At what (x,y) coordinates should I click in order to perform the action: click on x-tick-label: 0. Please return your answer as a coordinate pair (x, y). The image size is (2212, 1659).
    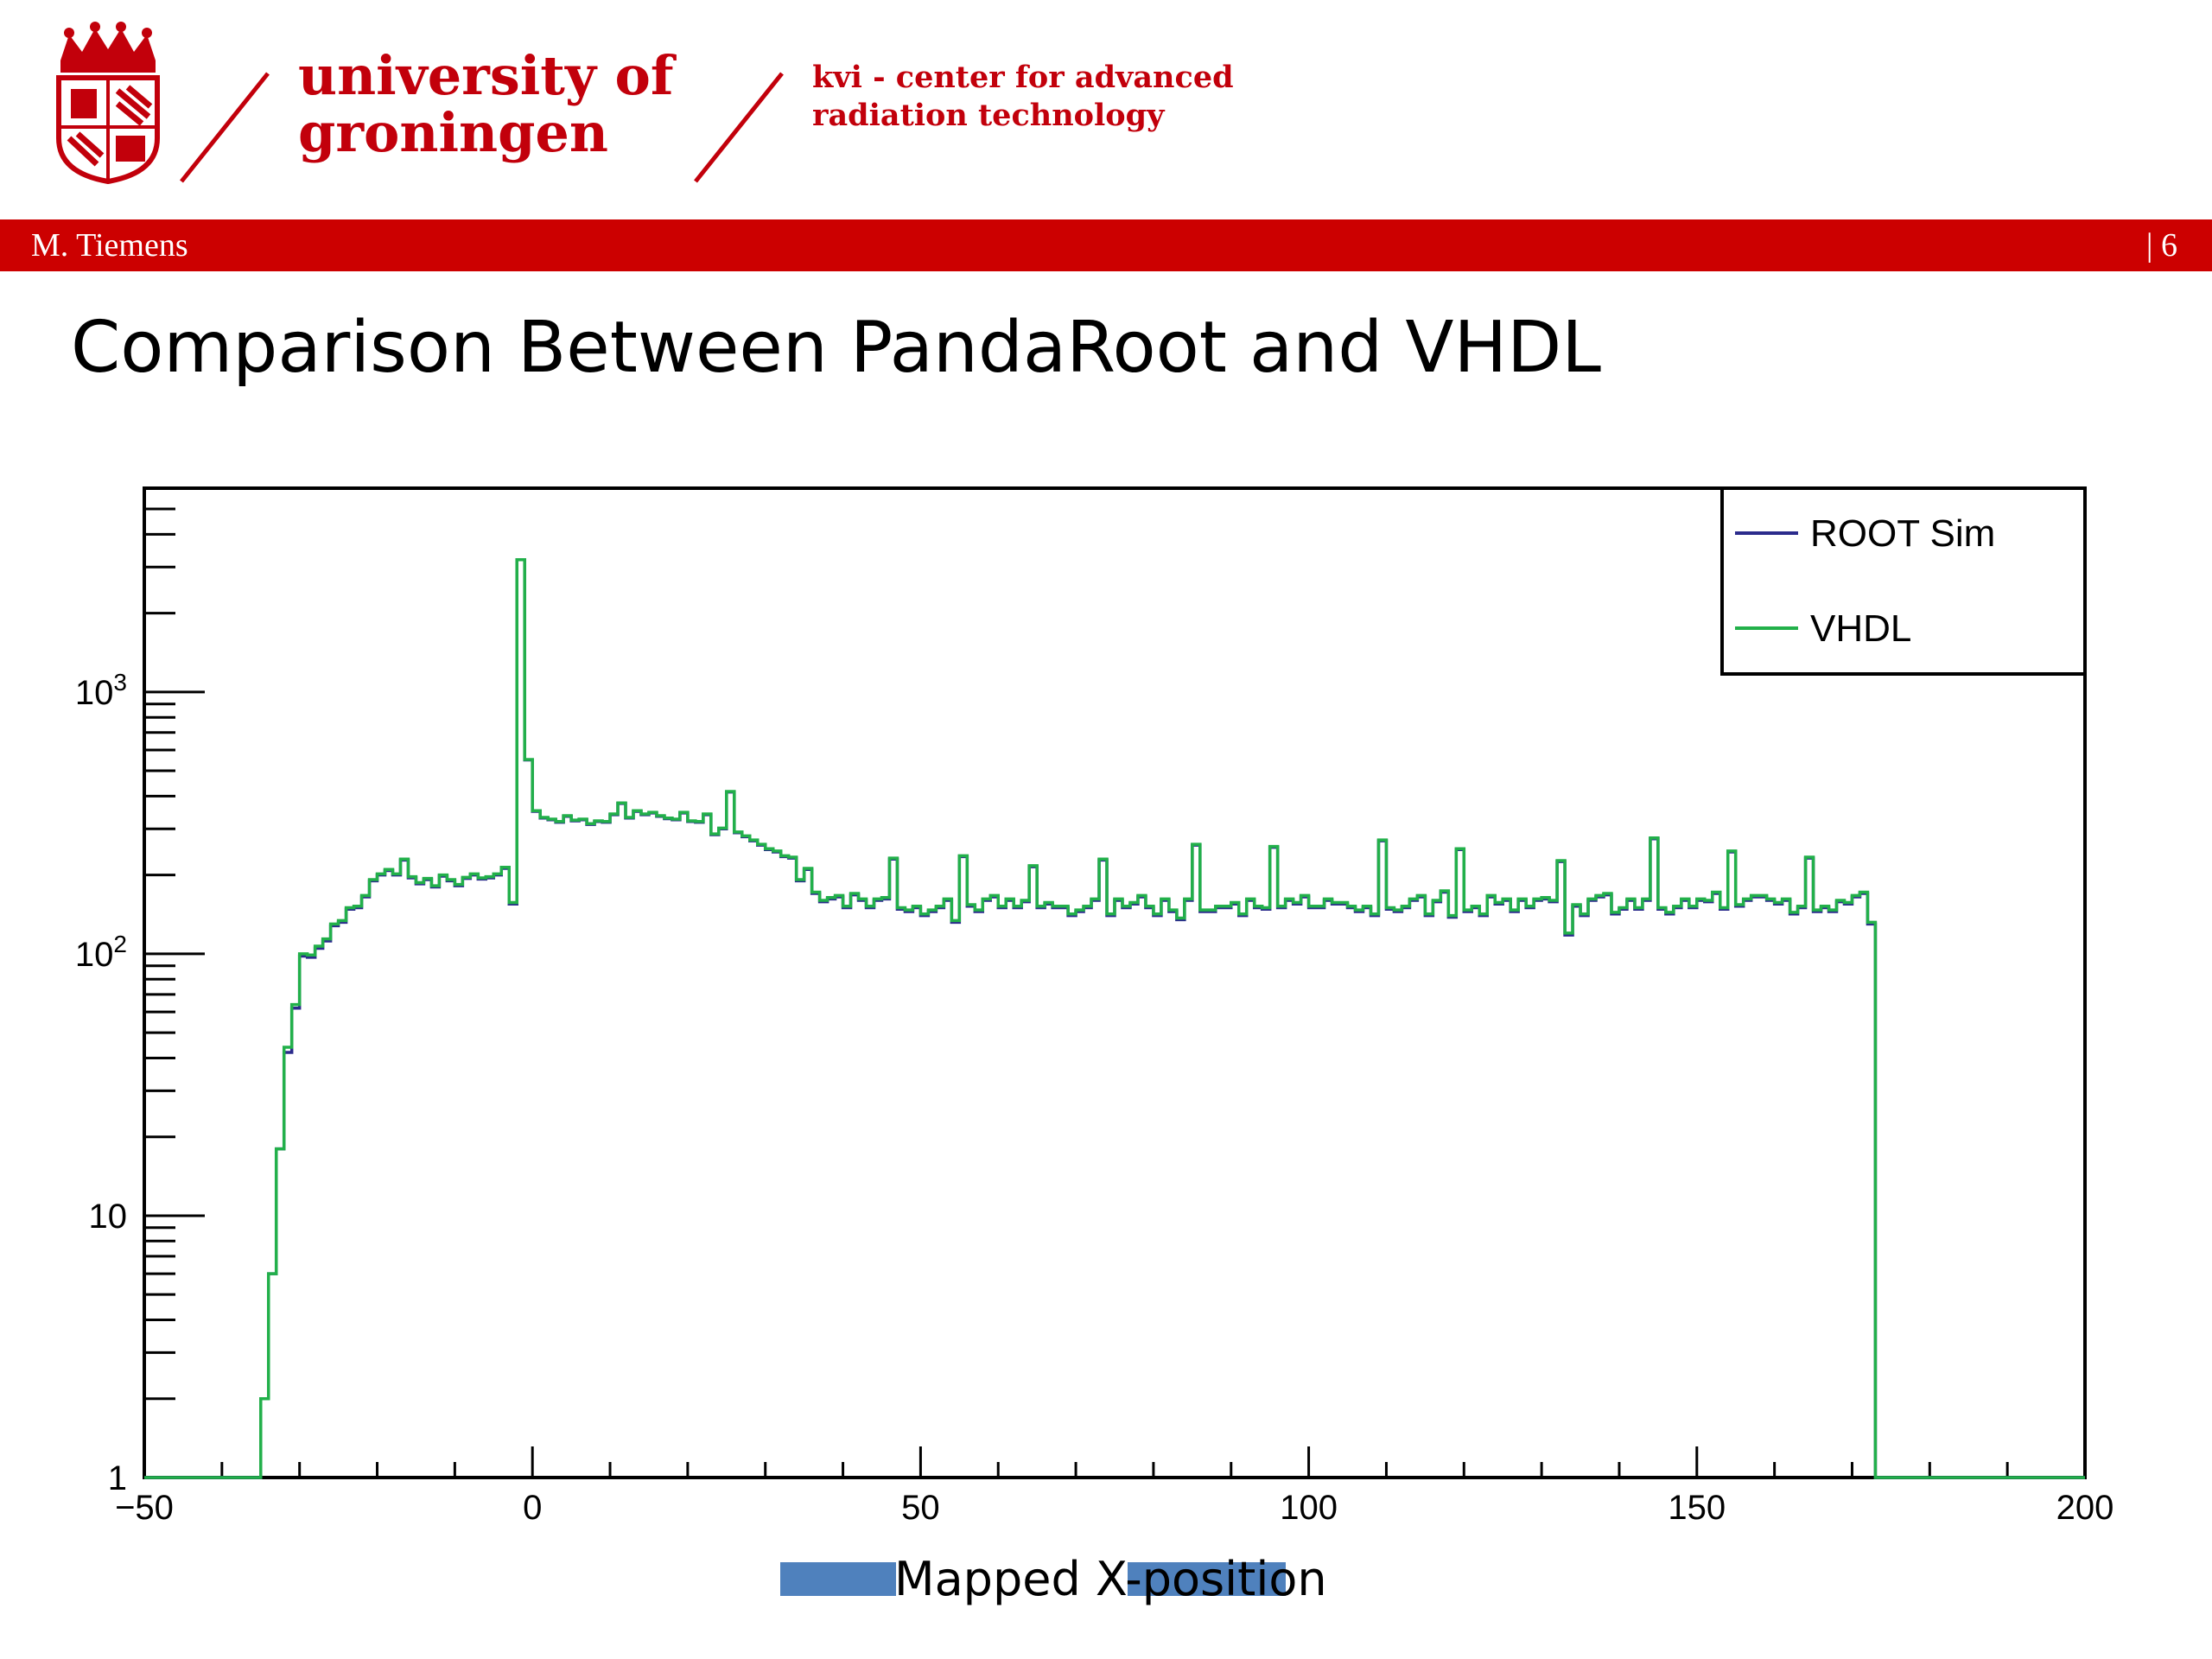
    Looking at the image, I should click on (532, 1508).